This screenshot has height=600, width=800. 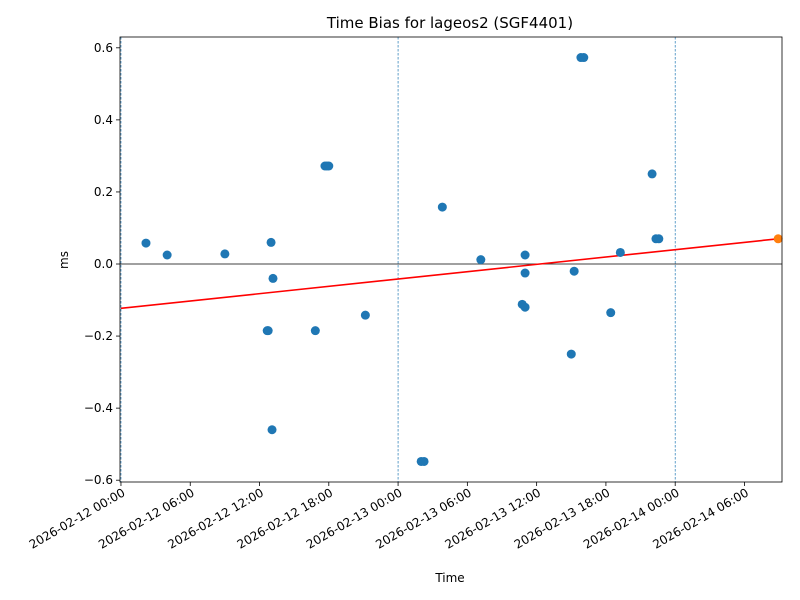 What do you see at coordinates (98, 408) in the screenshot?
I see `y-tick-label: −0.4` at bounding box center [98, 408].